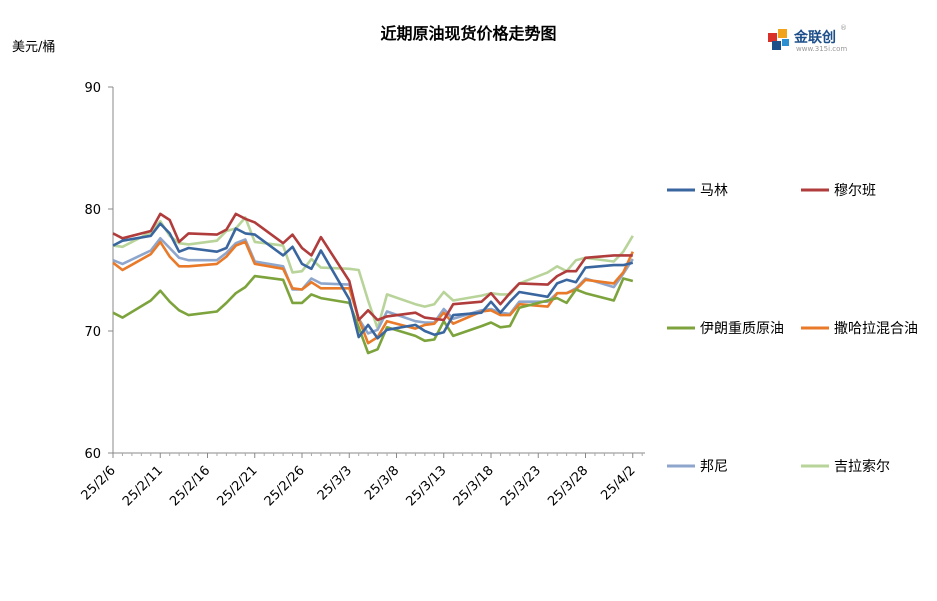 The width and height of the screenshot is (937, 601). I want to click on y-tick-label: 60, so click(92, 454).